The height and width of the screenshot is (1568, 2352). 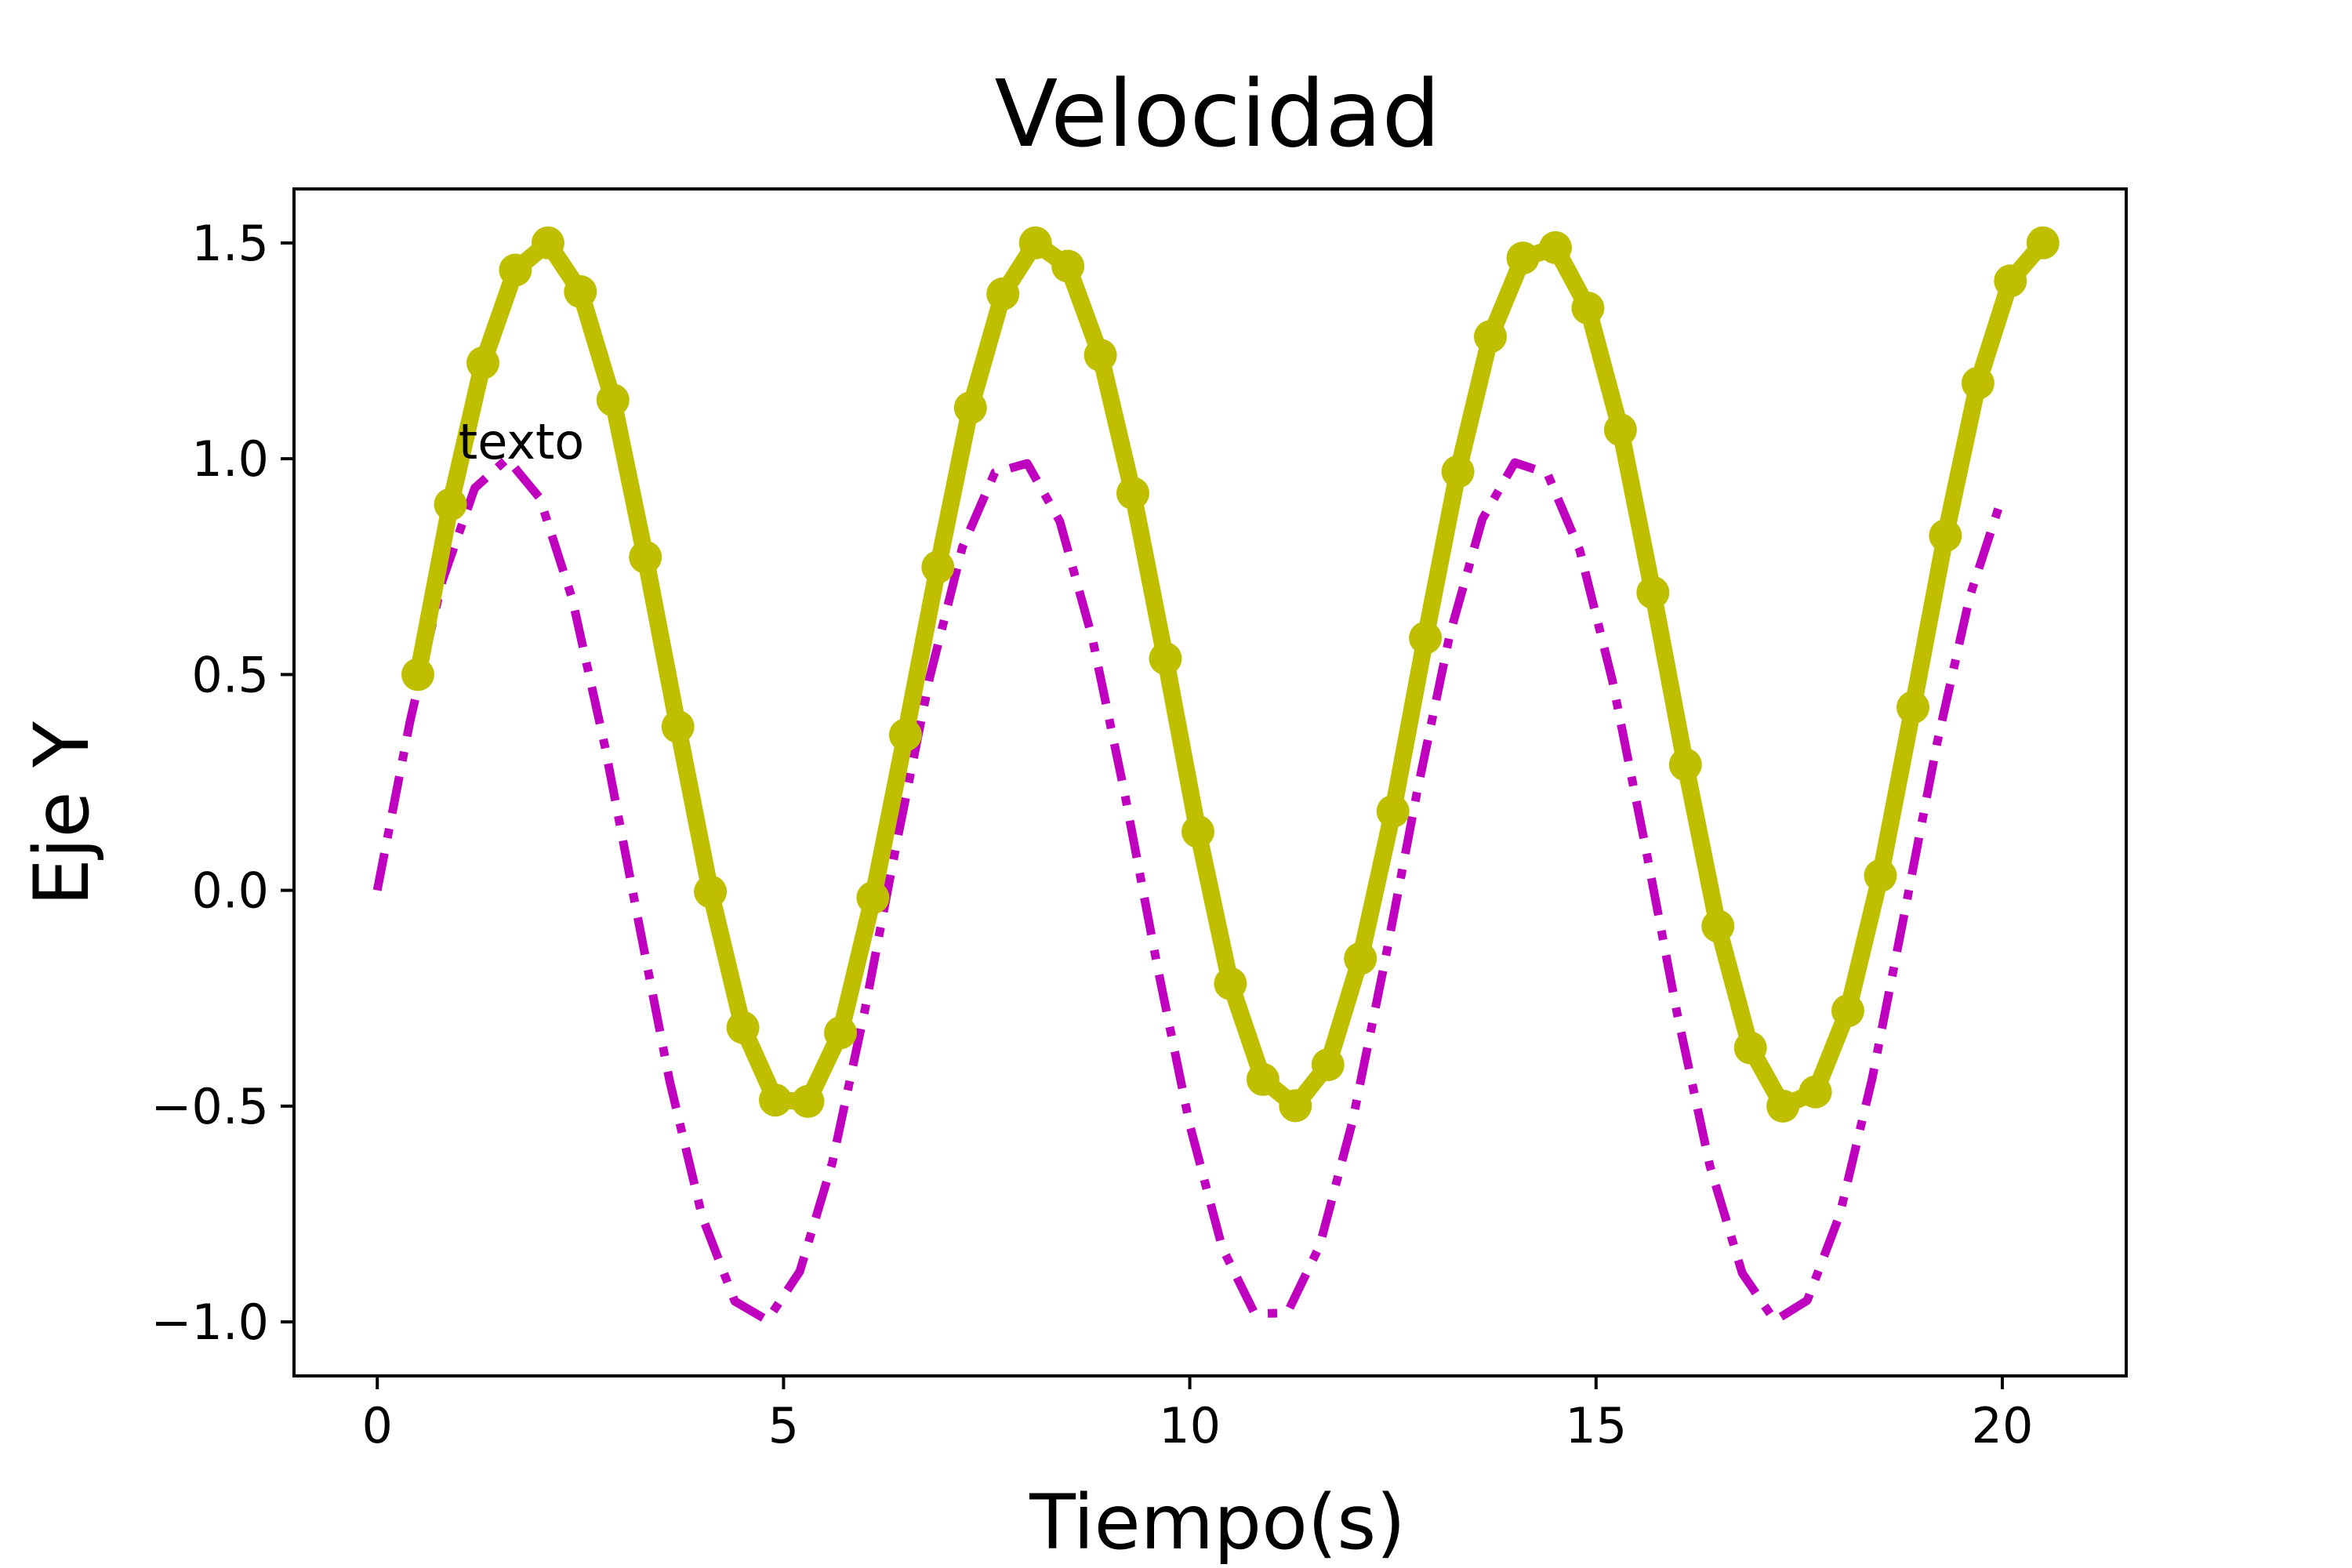 What do you see at coordinates (783, 1425) in the screenshot?
I see `x-tick-label: 5` at bounding box center [783, 1425].